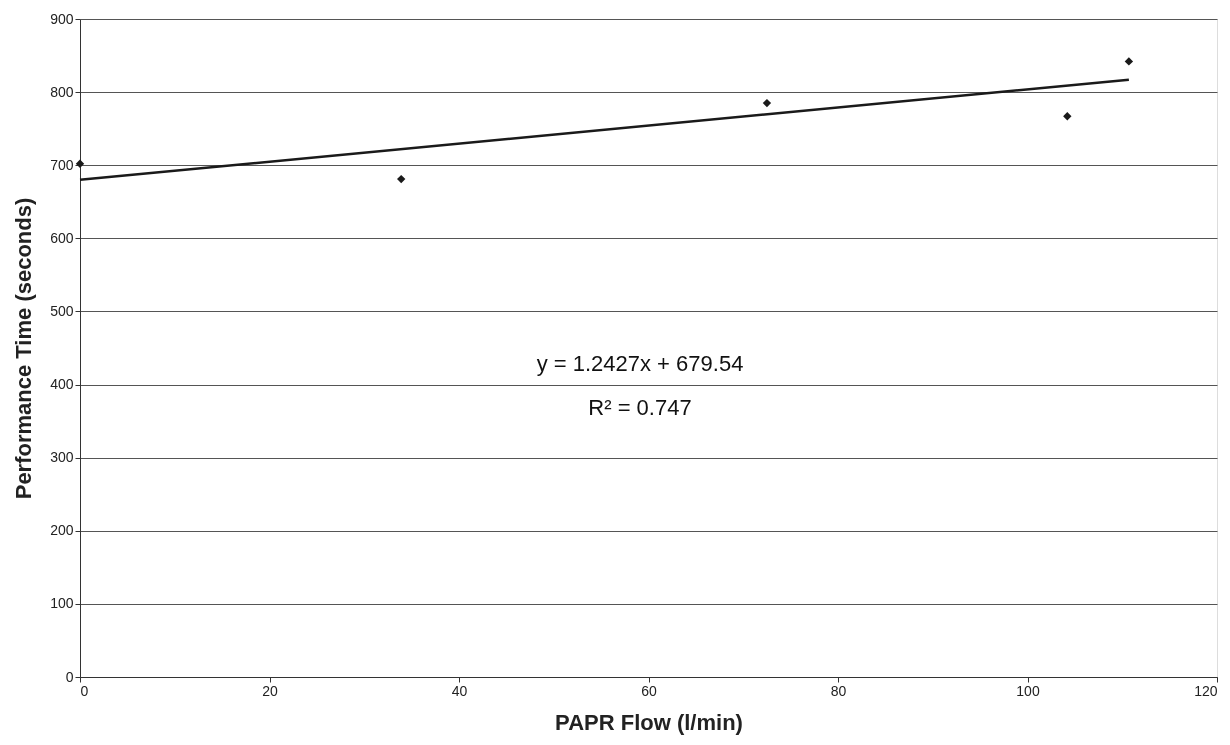 This screenshot has height=745, width=1230. Describe the element at coordinates (649, 690) in the screenshot. I see `x-tick-label: 60` at that location.